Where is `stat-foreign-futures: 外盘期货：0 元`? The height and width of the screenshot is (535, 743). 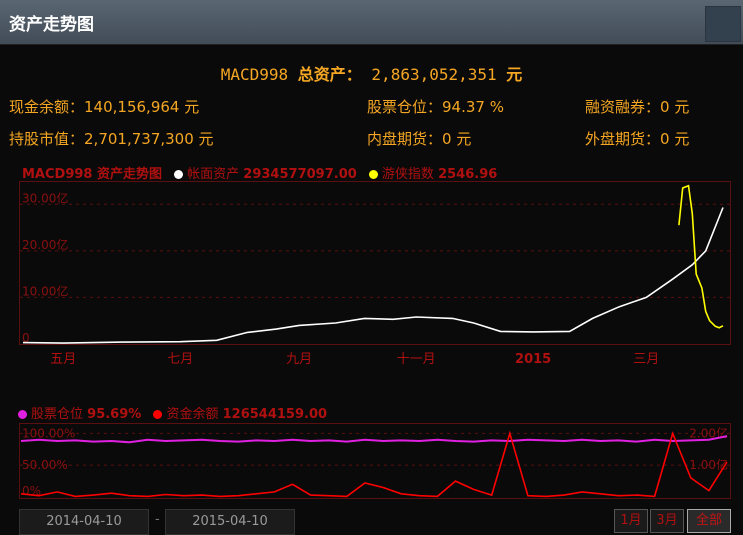
stat-foreign-futures: 外盘期货：0 元 is located at coordinates (637, 138).